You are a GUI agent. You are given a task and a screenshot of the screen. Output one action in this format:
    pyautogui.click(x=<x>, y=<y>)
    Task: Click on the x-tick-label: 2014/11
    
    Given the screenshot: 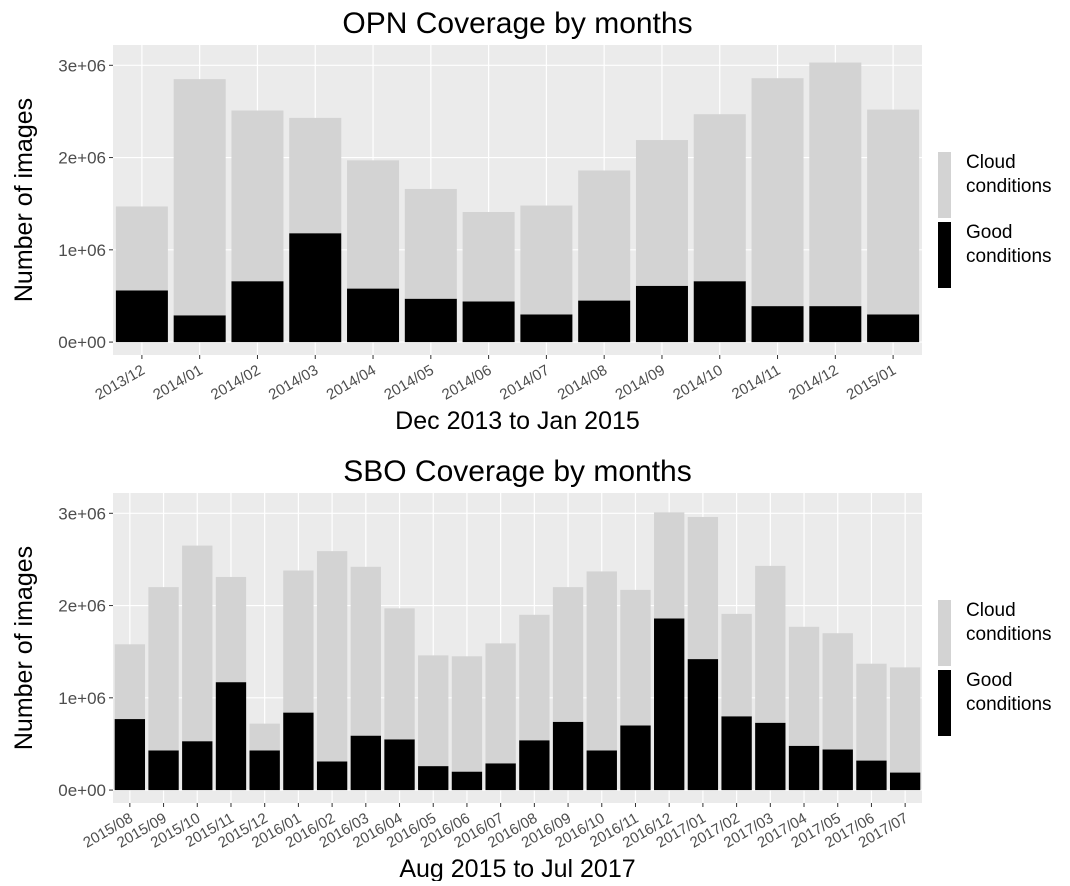 What is the action you would take?
    pyautogui.click(x=756, y=382)
    